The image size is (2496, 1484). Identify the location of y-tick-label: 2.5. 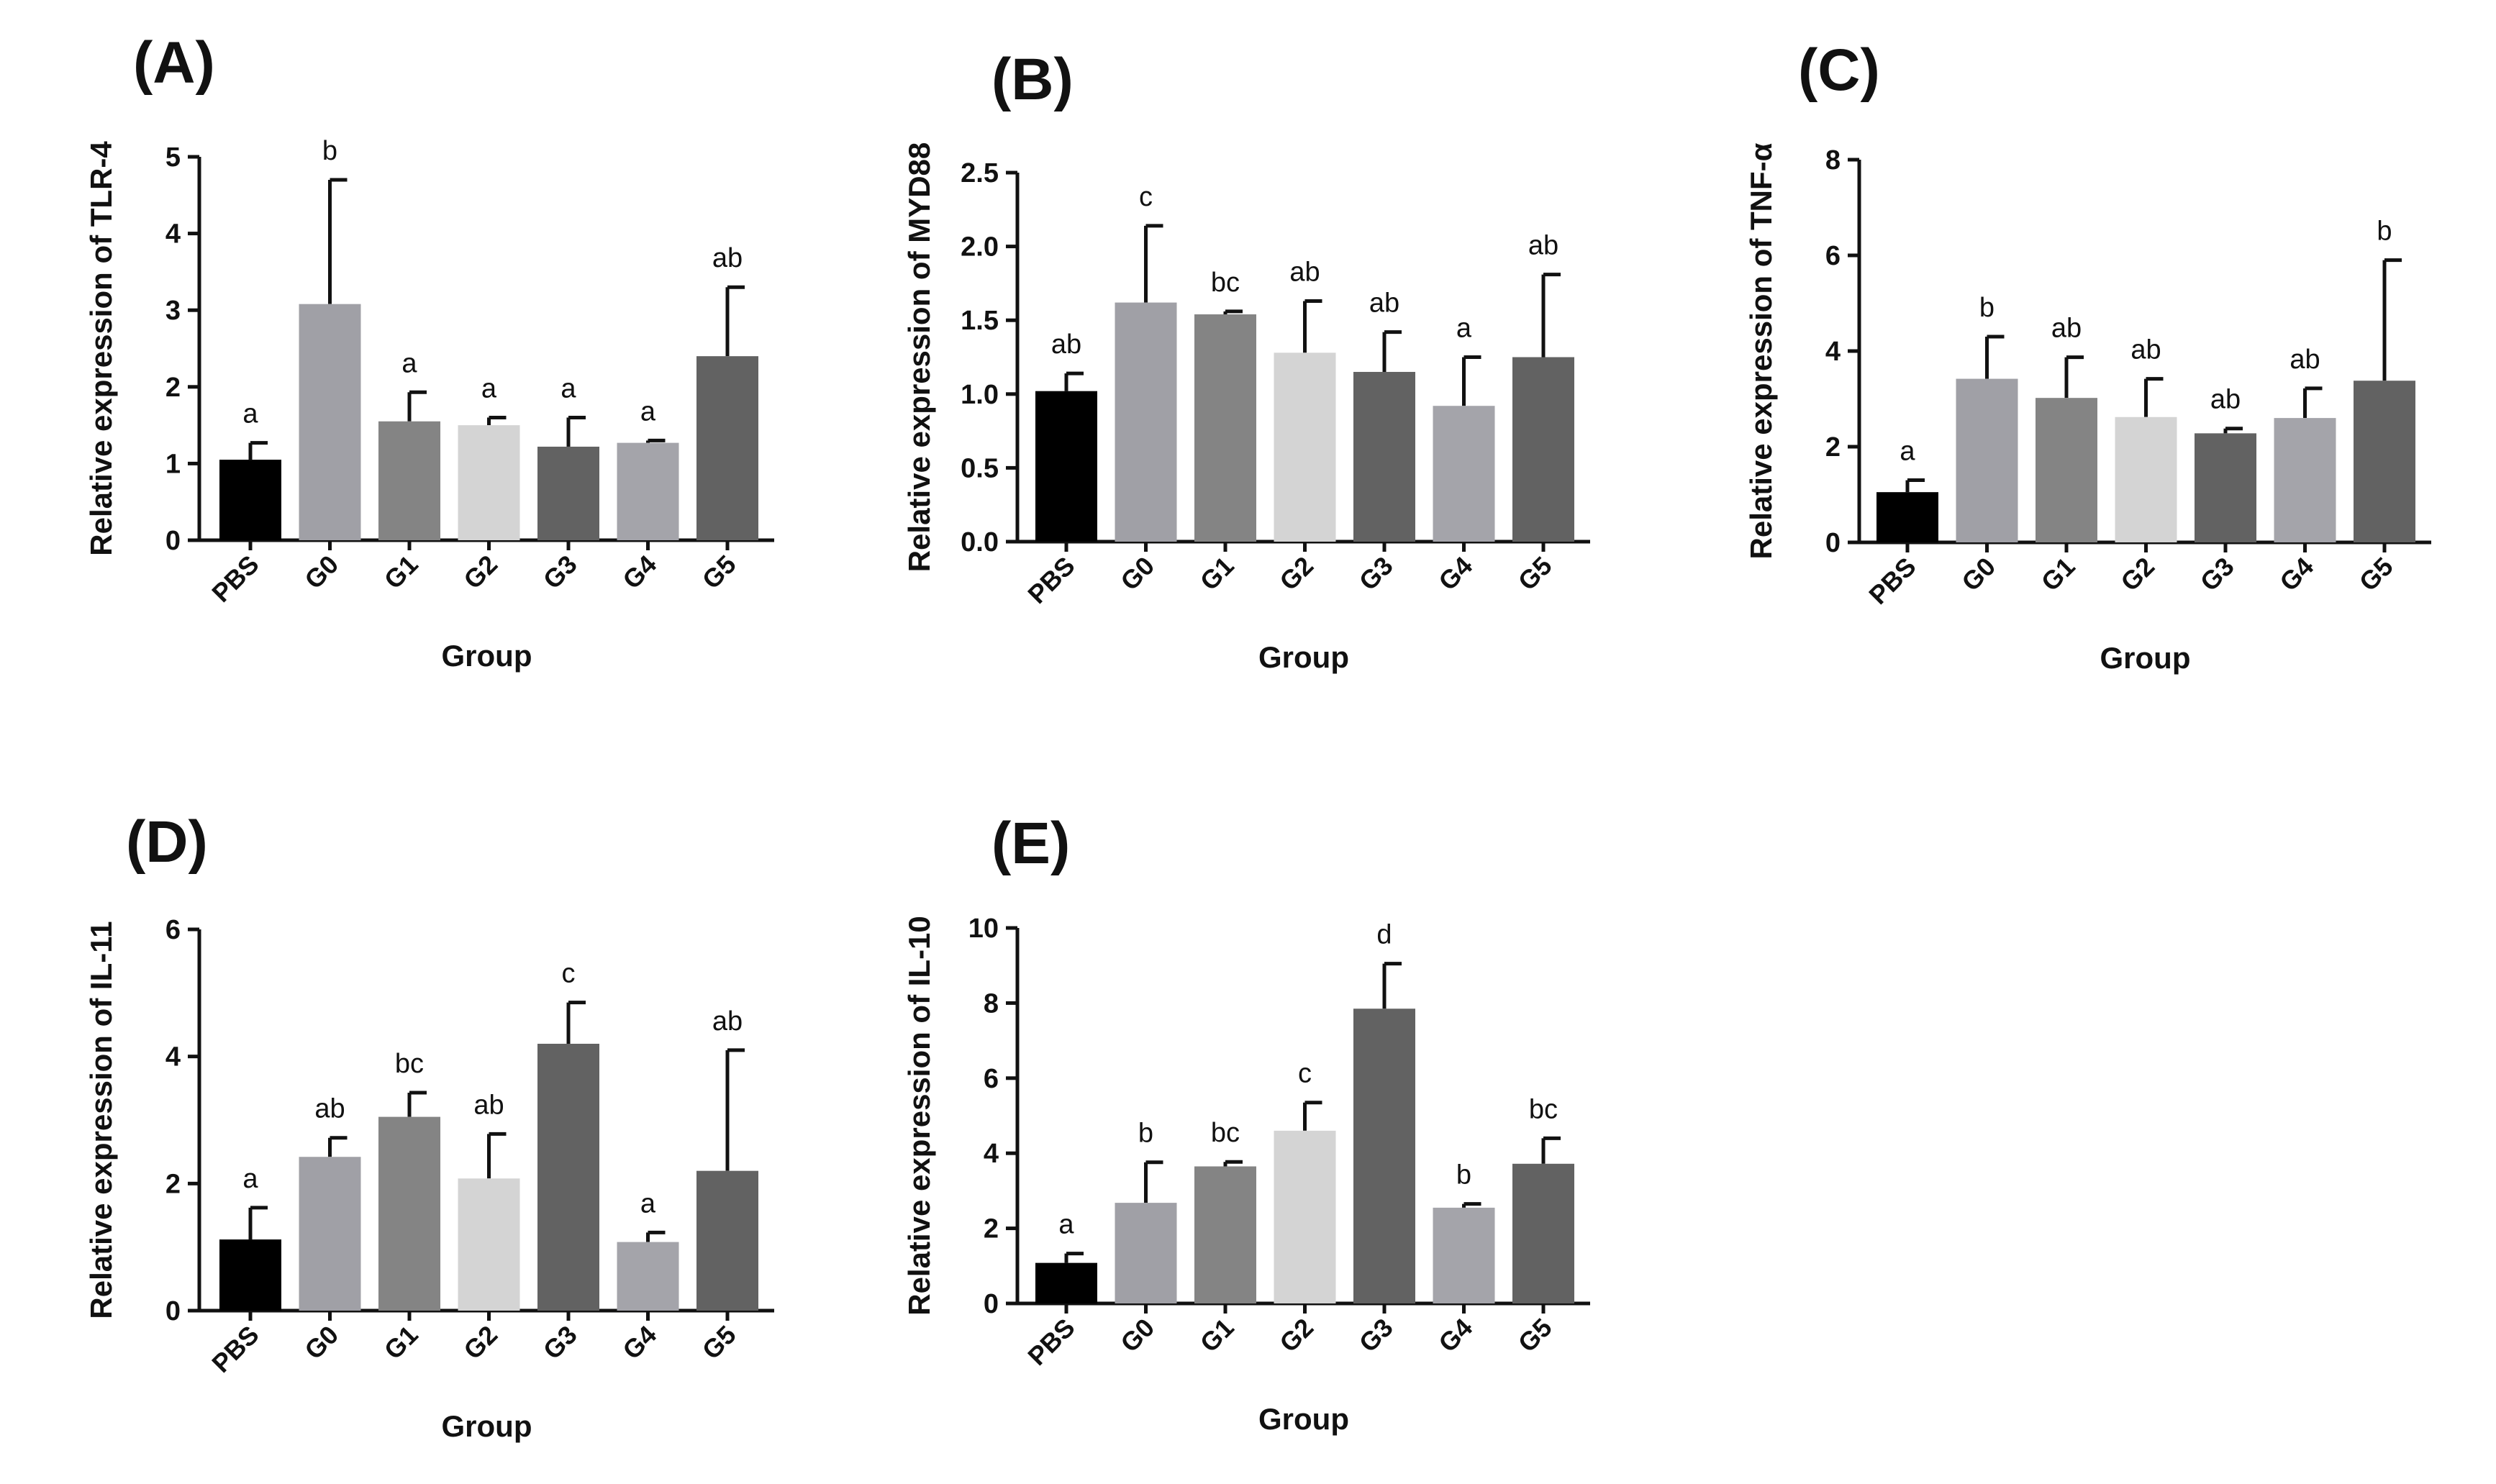
(980, 173).